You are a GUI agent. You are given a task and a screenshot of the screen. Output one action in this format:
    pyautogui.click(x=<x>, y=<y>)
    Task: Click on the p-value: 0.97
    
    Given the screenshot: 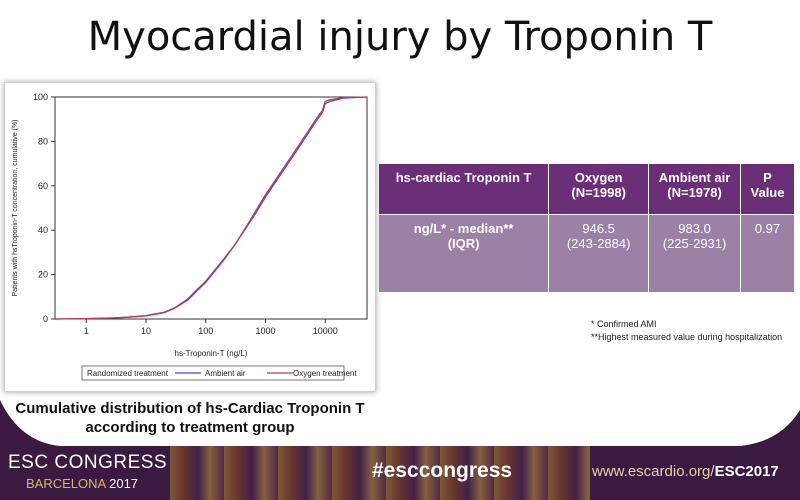 What is the action you would take?
    pyautogui.click(x=767, y=228)
    